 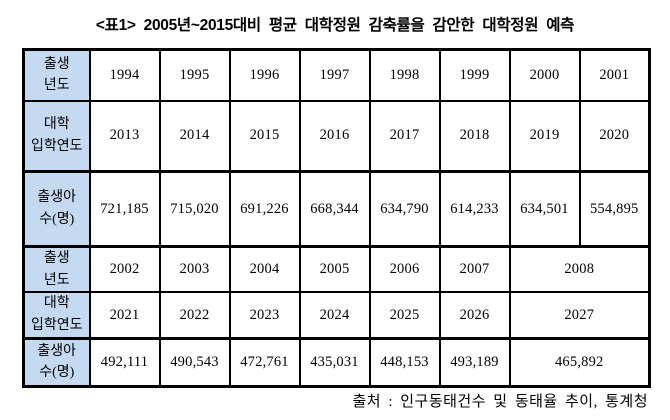 I want to click on table-value-cell: 2022, so click(x=194, y=315).